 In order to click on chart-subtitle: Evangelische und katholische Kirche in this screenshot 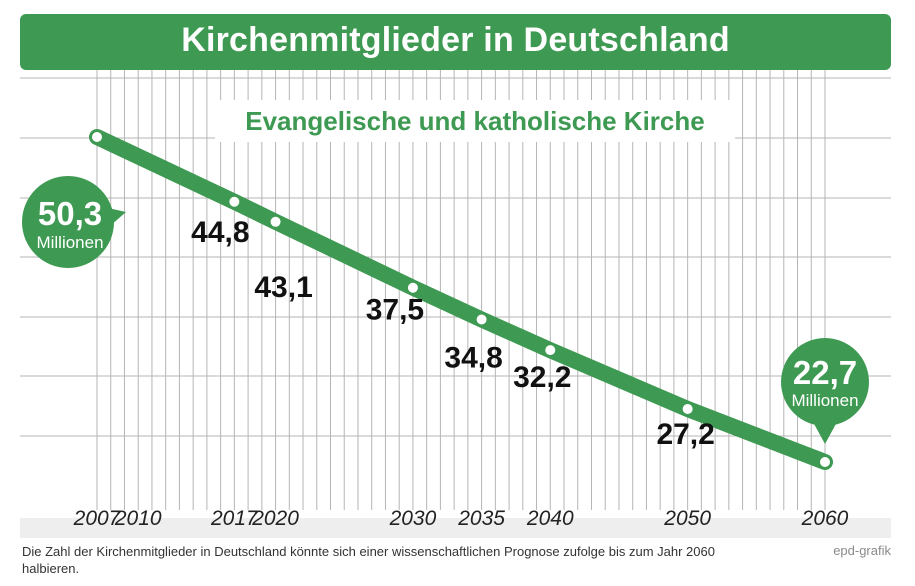, I will do `click(475, 121)`.